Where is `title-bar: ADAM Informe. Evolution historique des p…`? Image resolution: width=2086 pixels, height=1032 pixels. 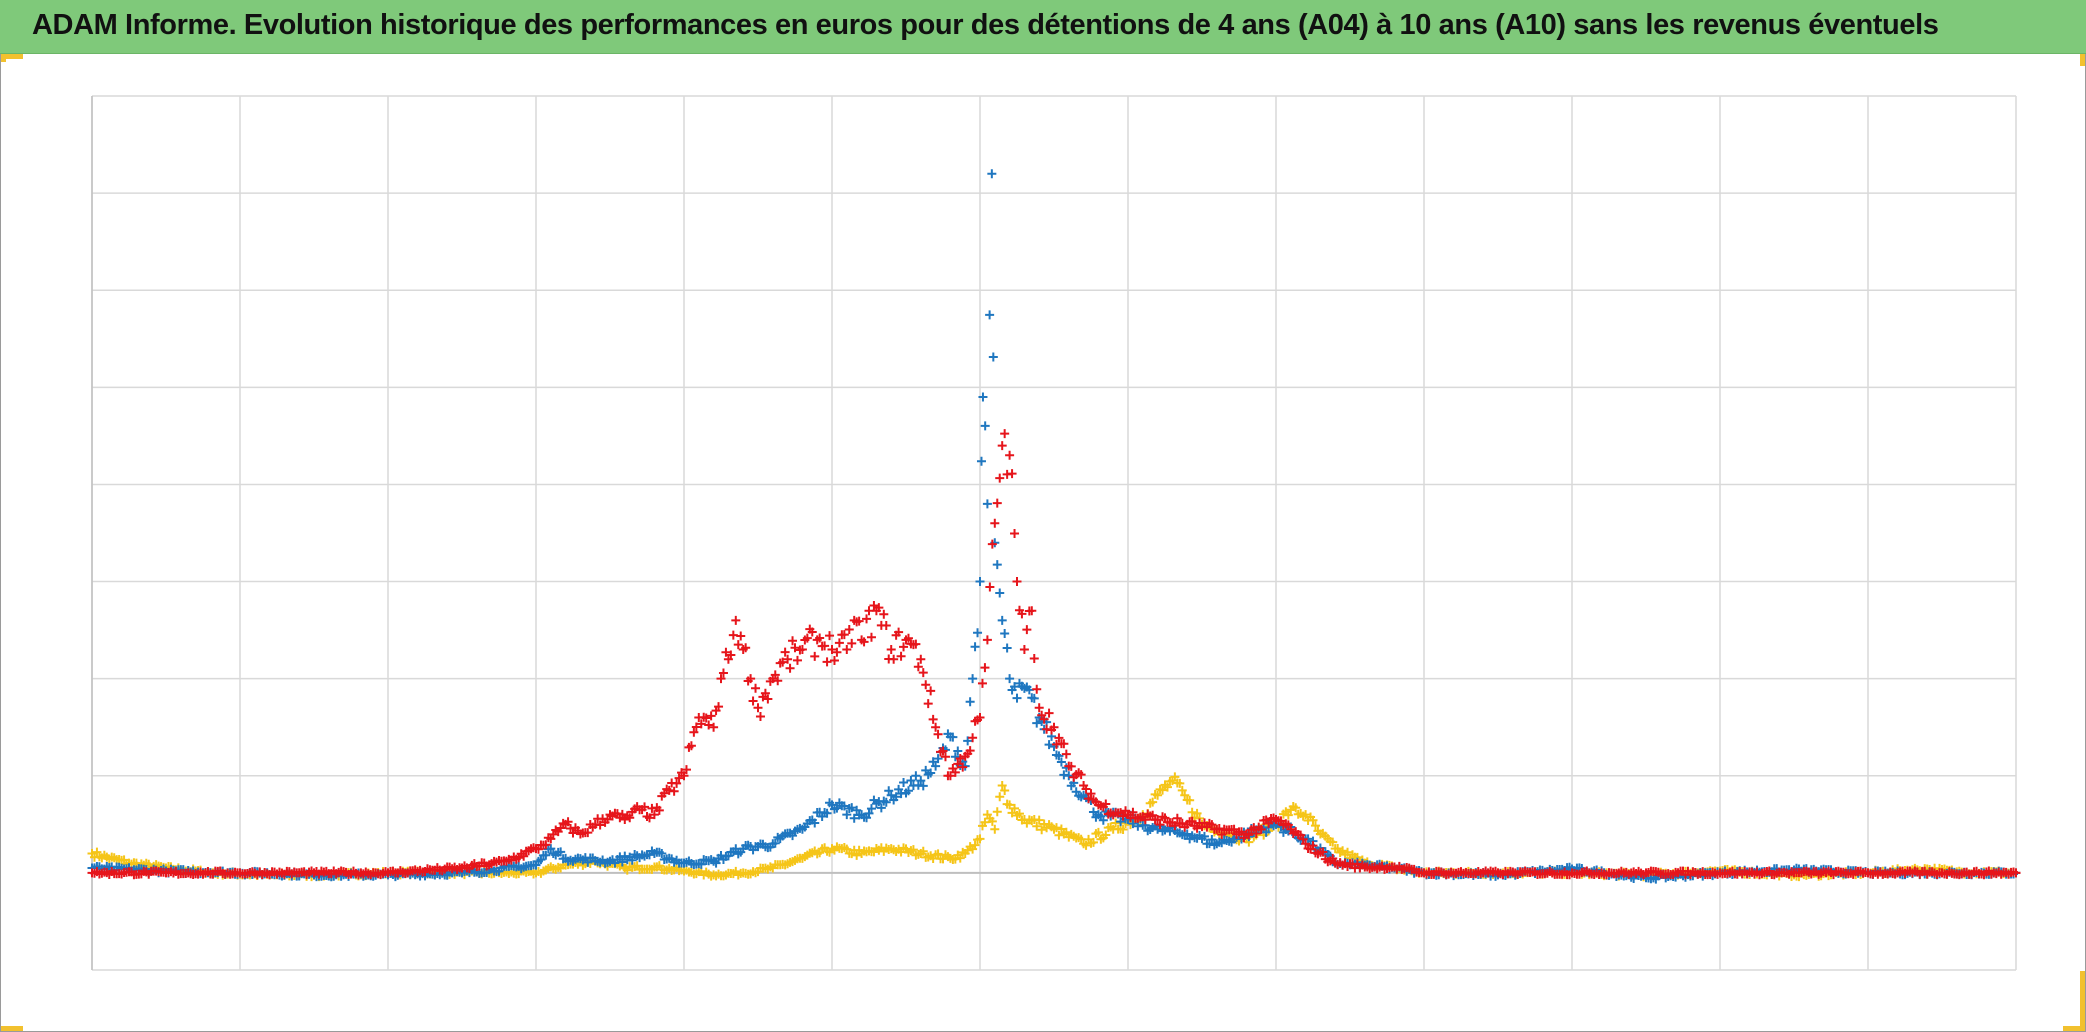
title-bar: ADAM Informe. Evolution historique des p… is located at coordinates (1043, 27).